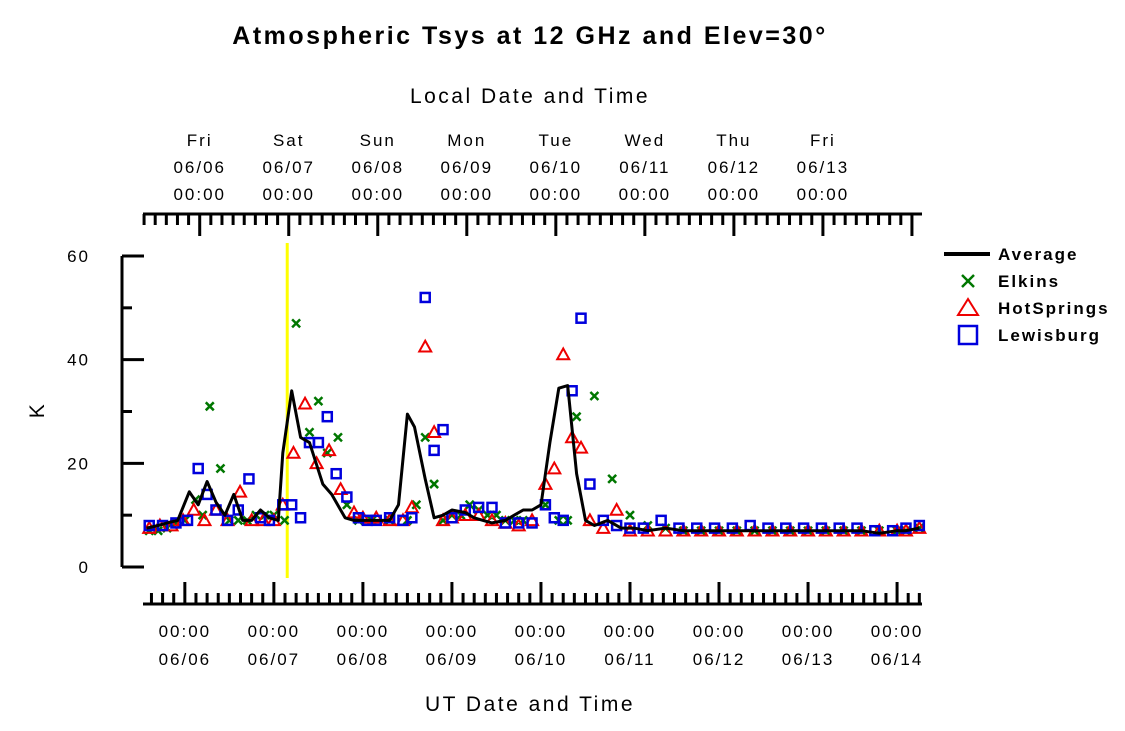  Describe the element at coordinates (530, 704) in the screenshot. I see `bottom-axis-title: UT Date and Time` at that location.